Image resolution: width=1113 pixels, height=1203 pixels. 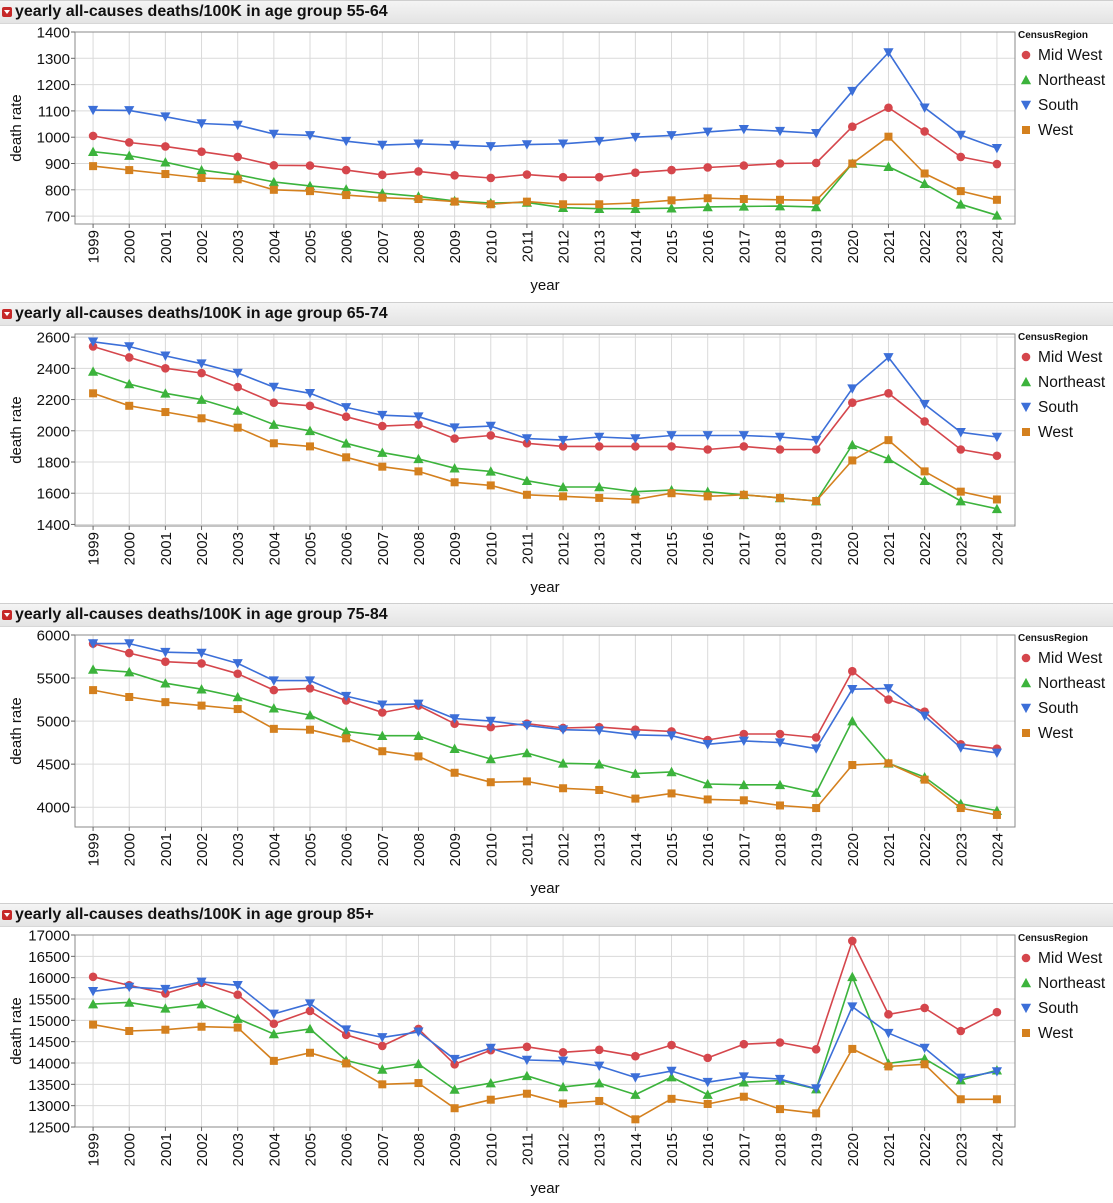 What do you see at coordinates (347, 246) in the screenshot?
I see `x-tick-label: 2006` at bounding box center [347, 246].